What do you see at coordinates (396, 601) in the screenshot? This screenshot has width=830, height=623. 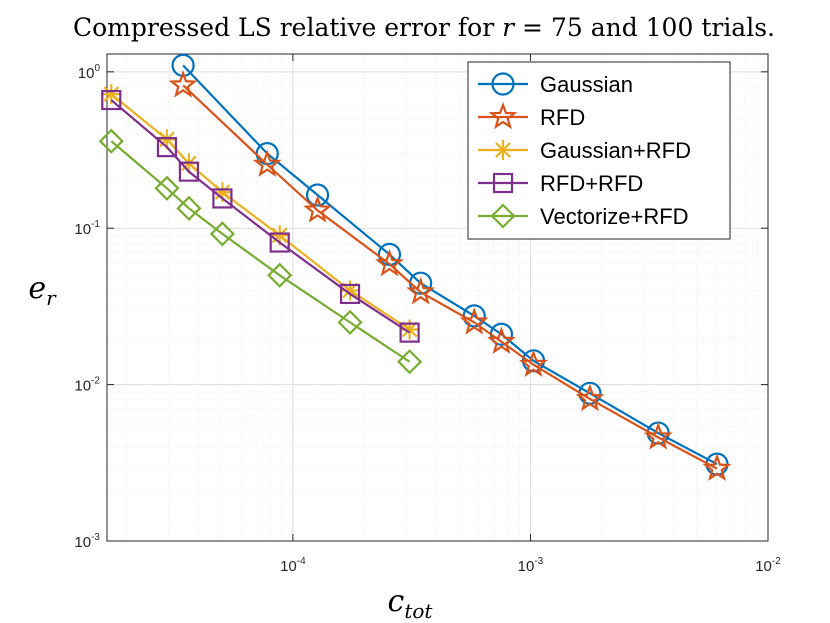 I see `x-axis-label-base: c` at bounding box center [396, 601].